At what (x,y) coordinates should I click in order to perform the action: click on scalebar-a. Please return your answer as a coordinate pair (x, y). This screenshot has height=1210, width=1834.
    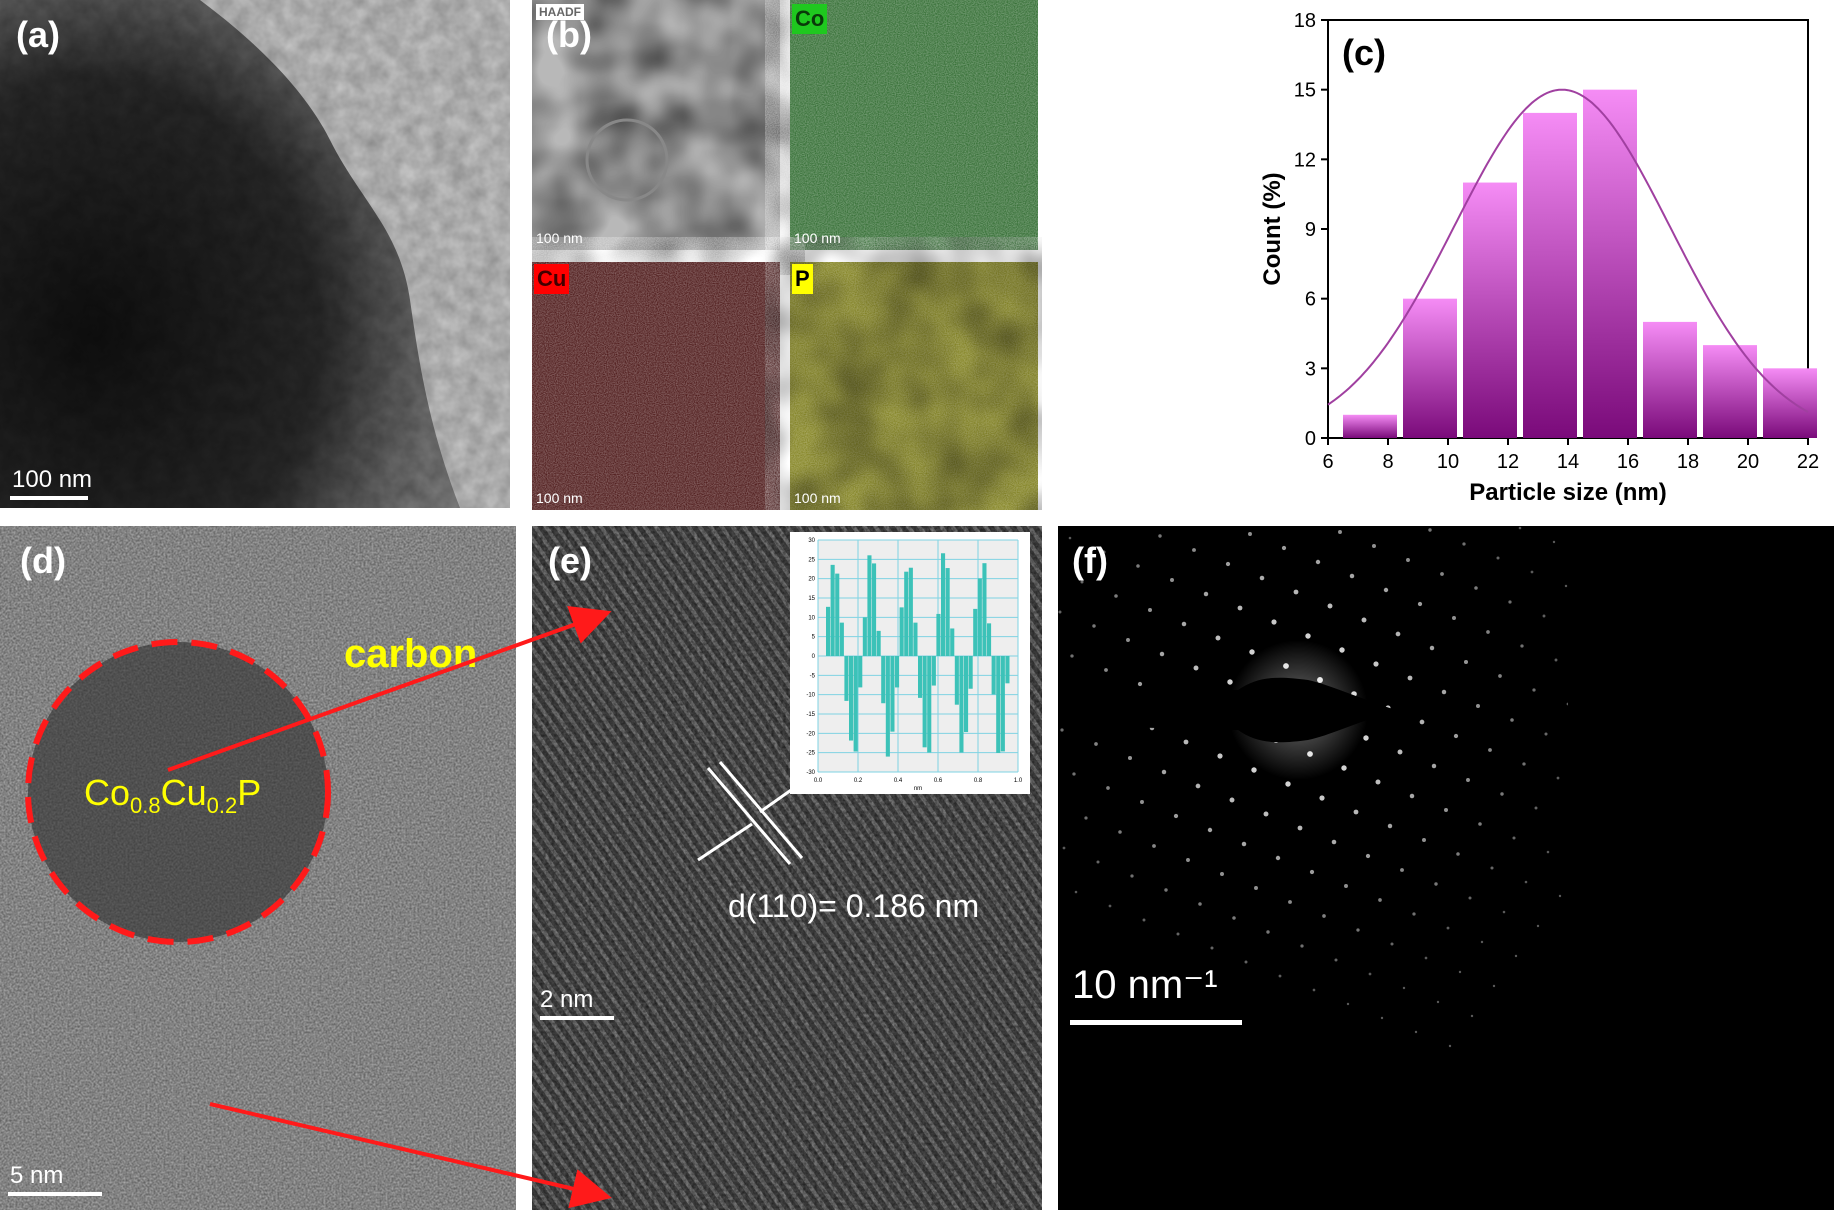
    Looking at the image, I should click on (49, 498).